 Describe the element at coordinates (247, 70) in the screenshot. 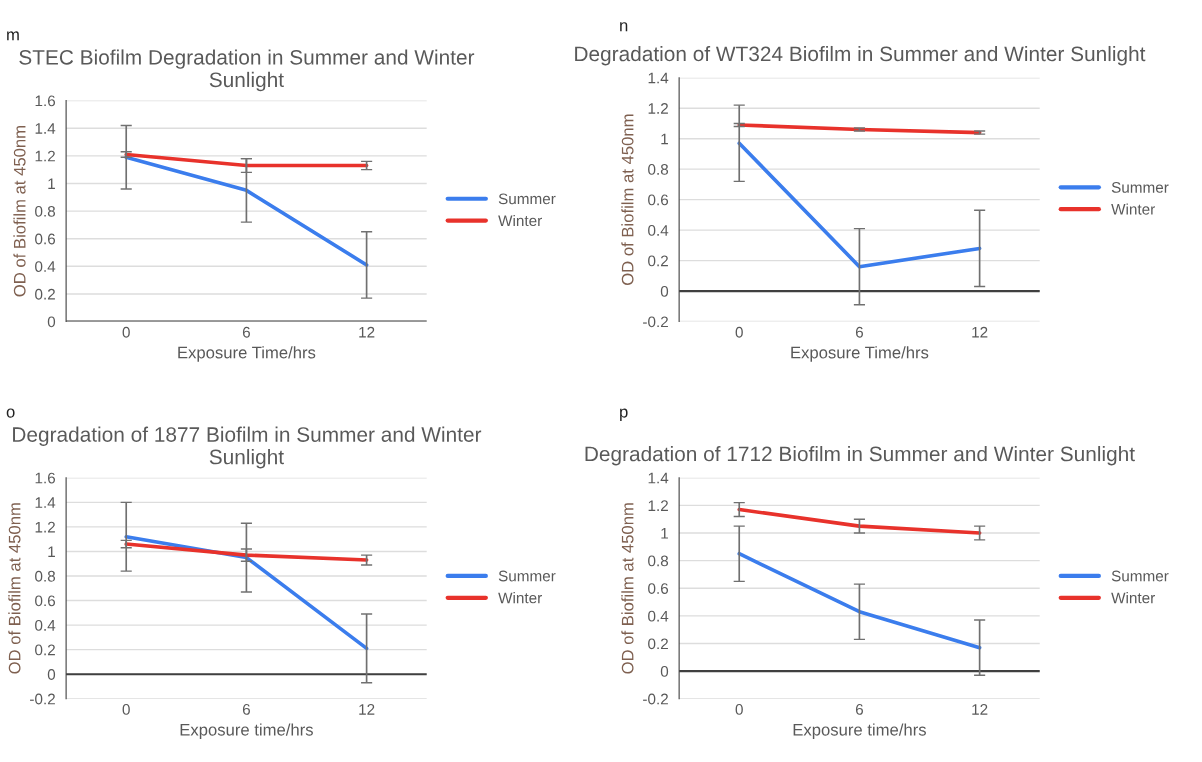

I see `chart-title: STEC Biofilm Degradation in Summer and Winter Sunlight` at that location.